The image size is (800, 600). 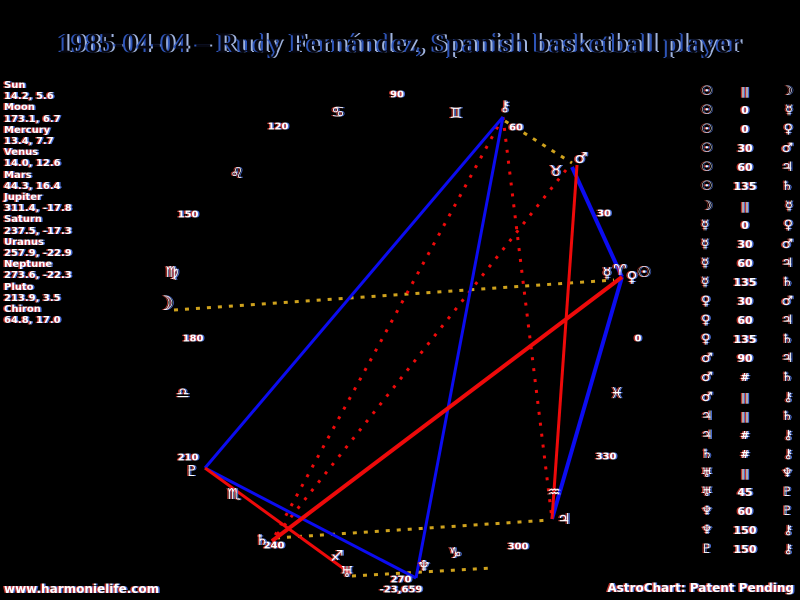 I want to click on cusp-label-150: 150, so click(x=188, y=215).